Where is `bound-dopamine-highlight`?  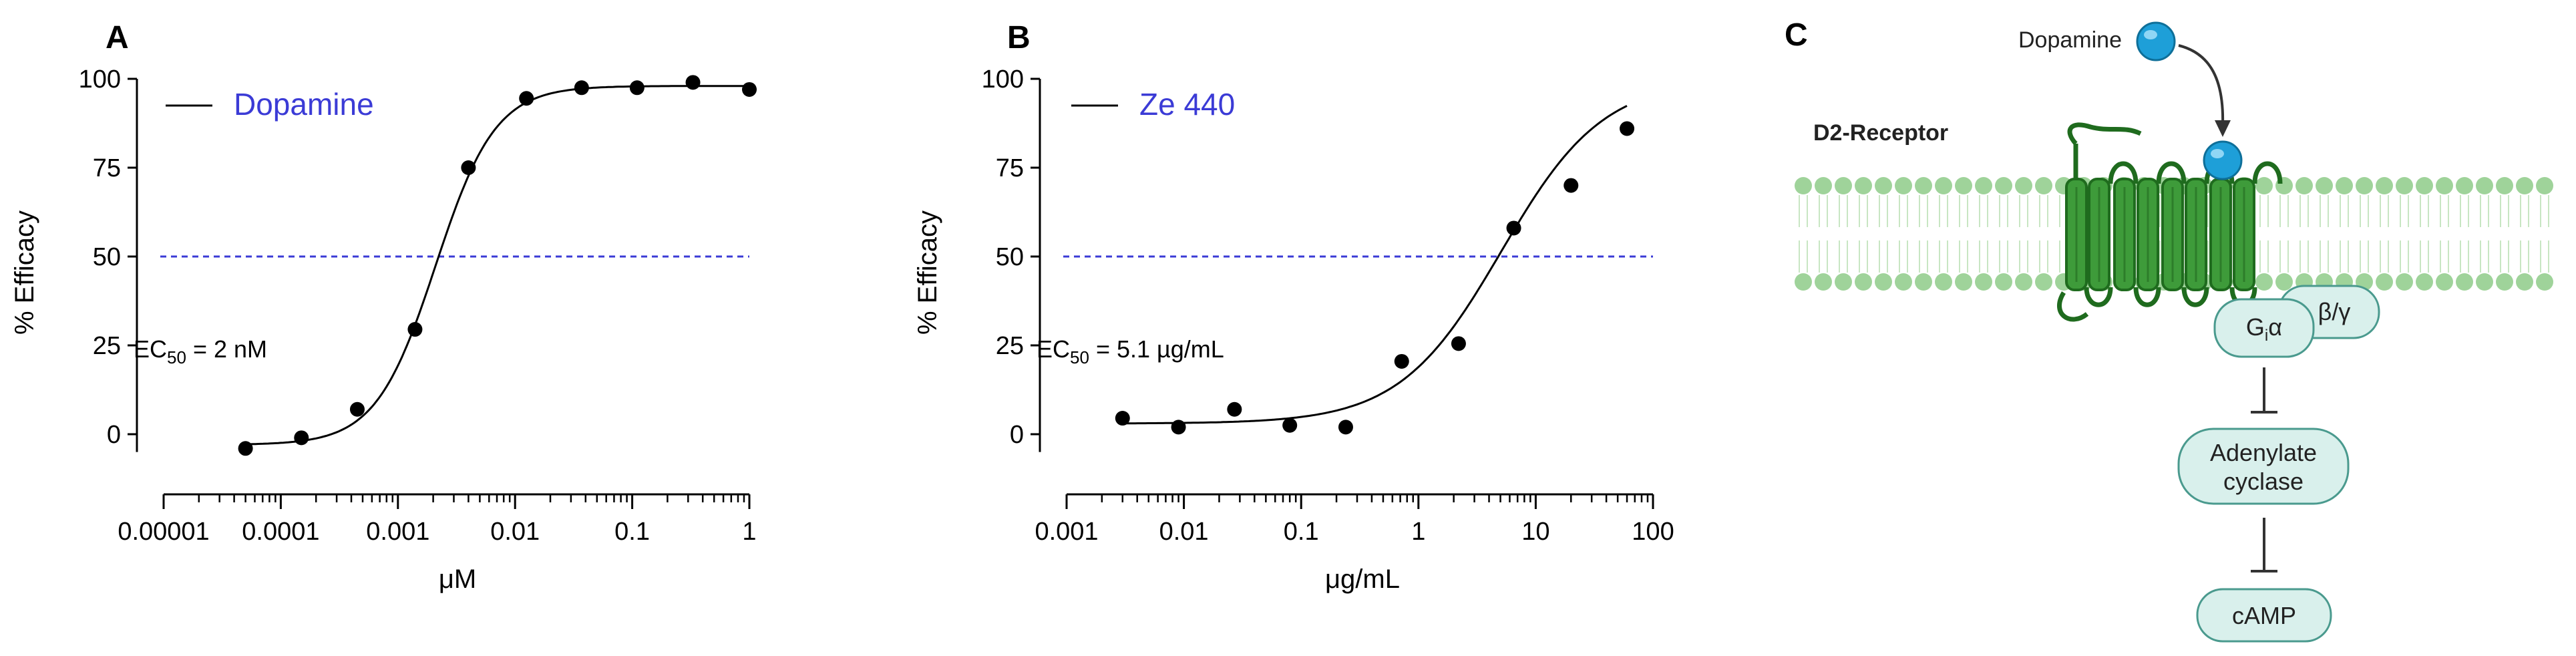 bound-dopamine-highlight is located at coordinates (2217, 153).